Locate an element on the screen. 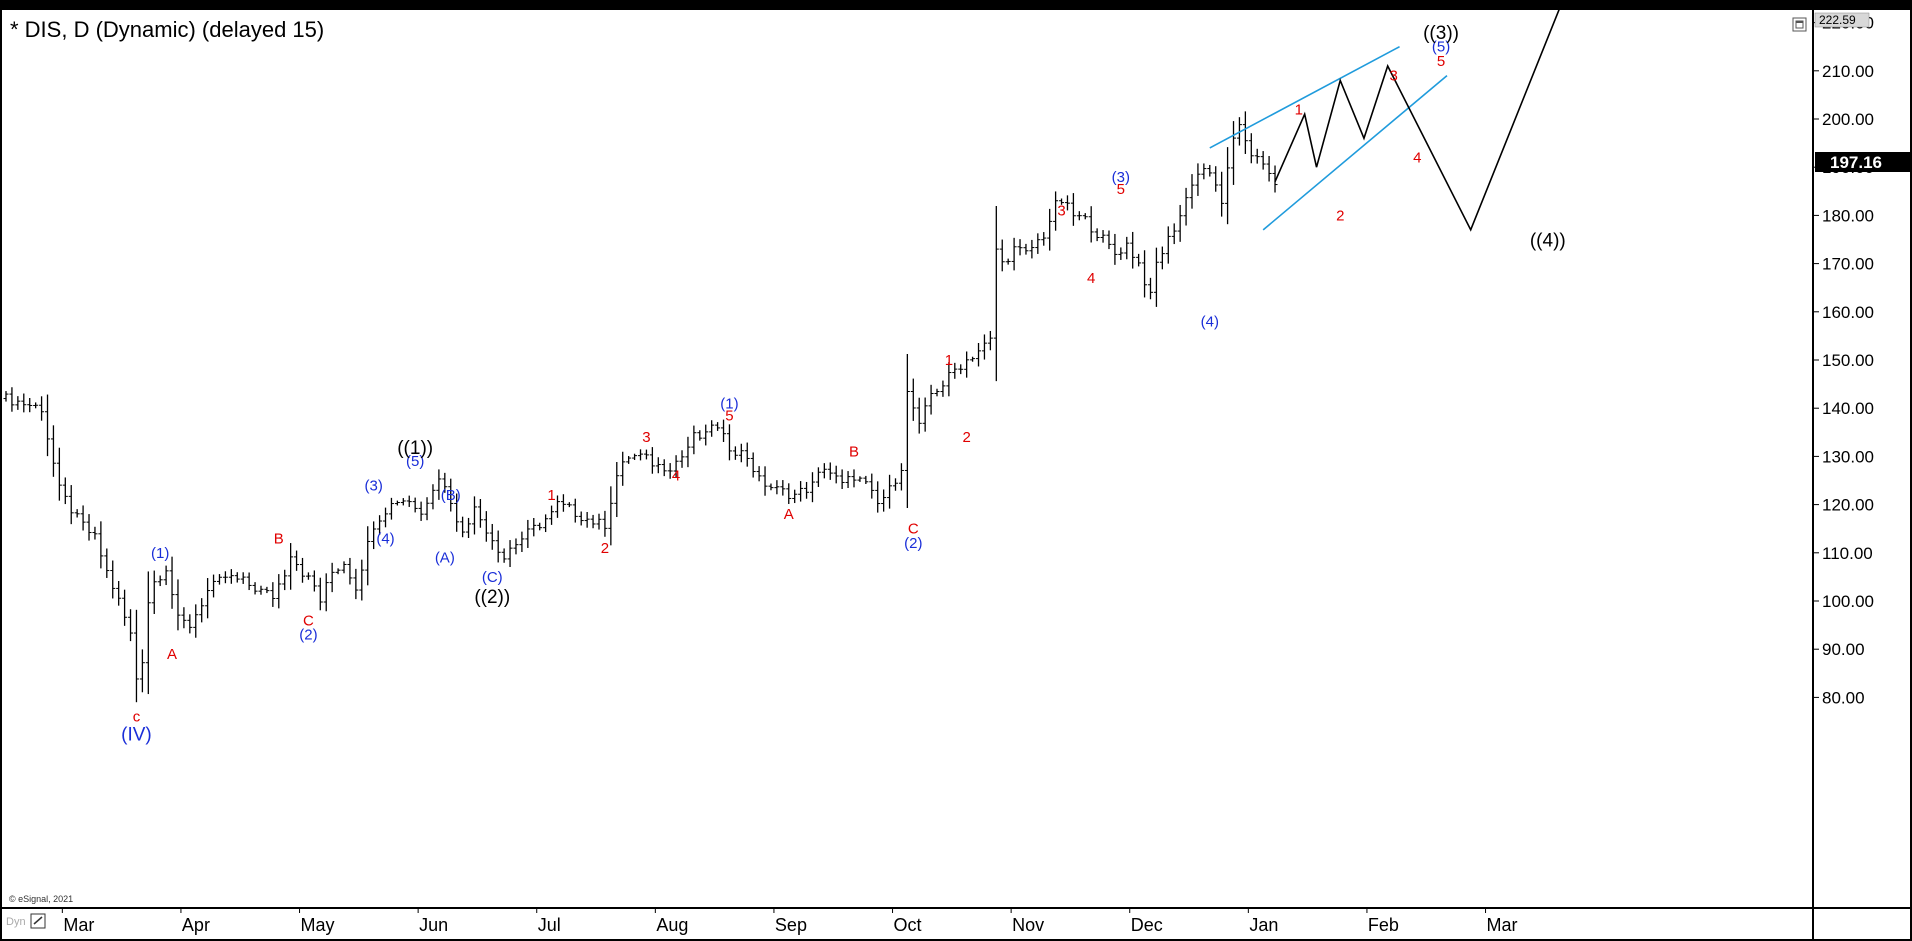 The height and width of the screenshot is (941, 1912). wave-label: ((4)) is located at coordinates (1548, 241).